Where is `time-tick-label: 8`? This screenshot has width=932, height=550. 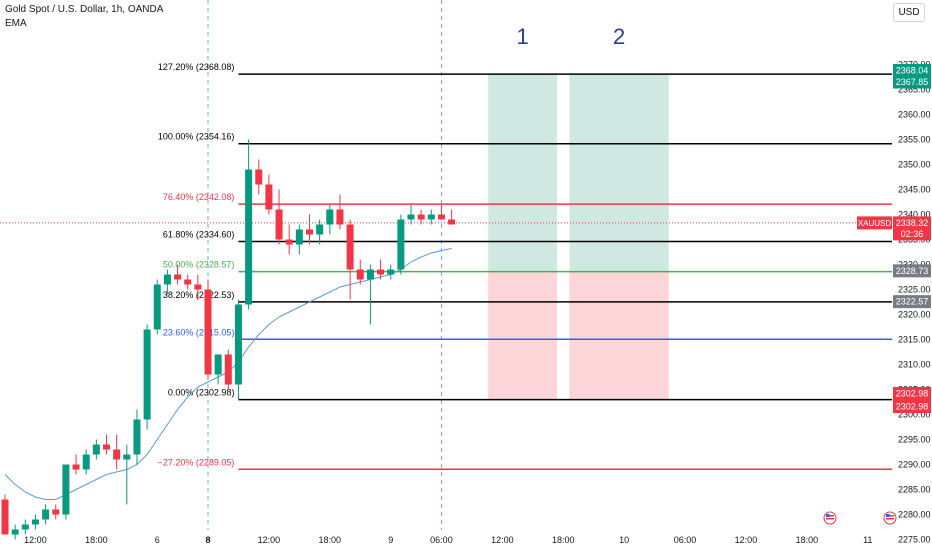 time-tick-label: 8 is located at coordinates (207, 540).